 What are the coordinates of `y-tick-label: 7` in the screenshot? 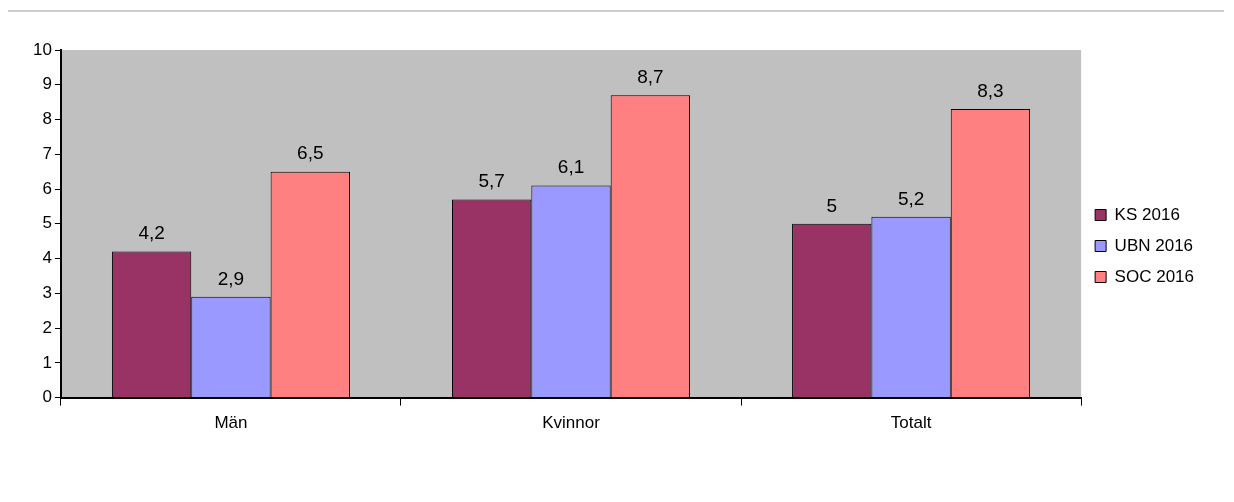 It's located at (47, 153).